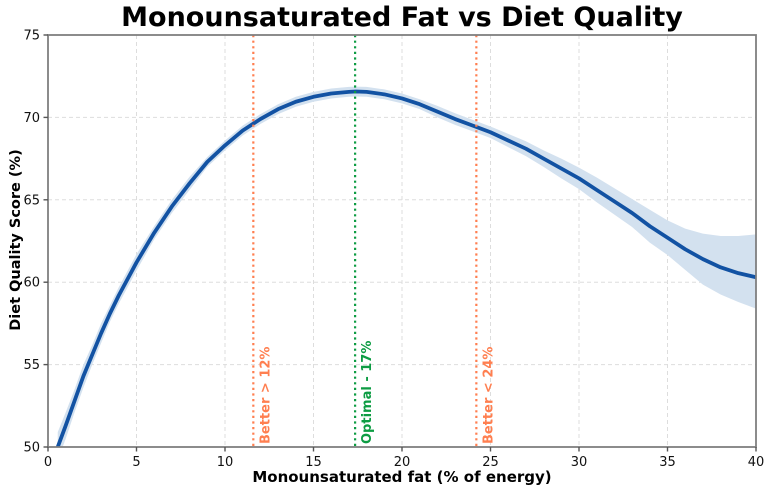 The image size is (768, 494). Describe the element at coordinates (265, 395) in the screenshot. I see `annotation-label: Better > 12%` at that location.